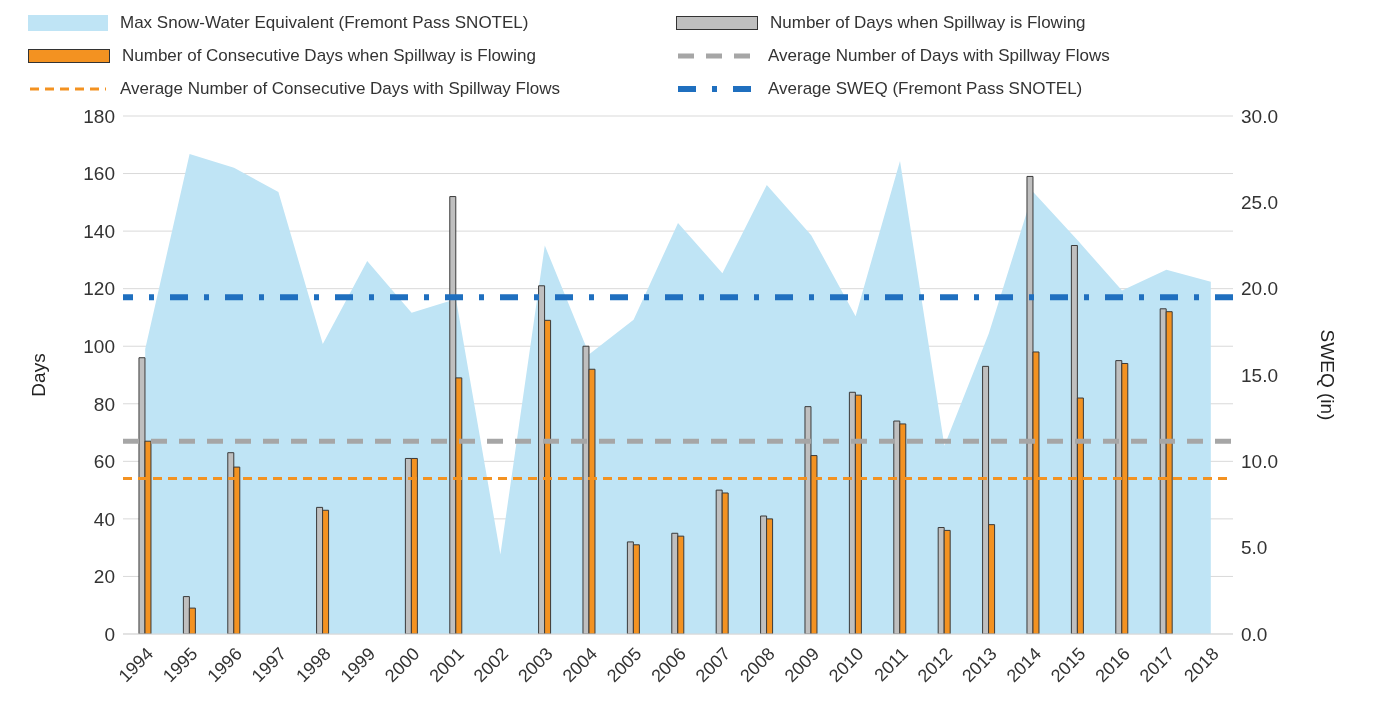  Describe the element at coordinates (104, 577) in the screenshot. I see `y-tick-label: 20` at that location.